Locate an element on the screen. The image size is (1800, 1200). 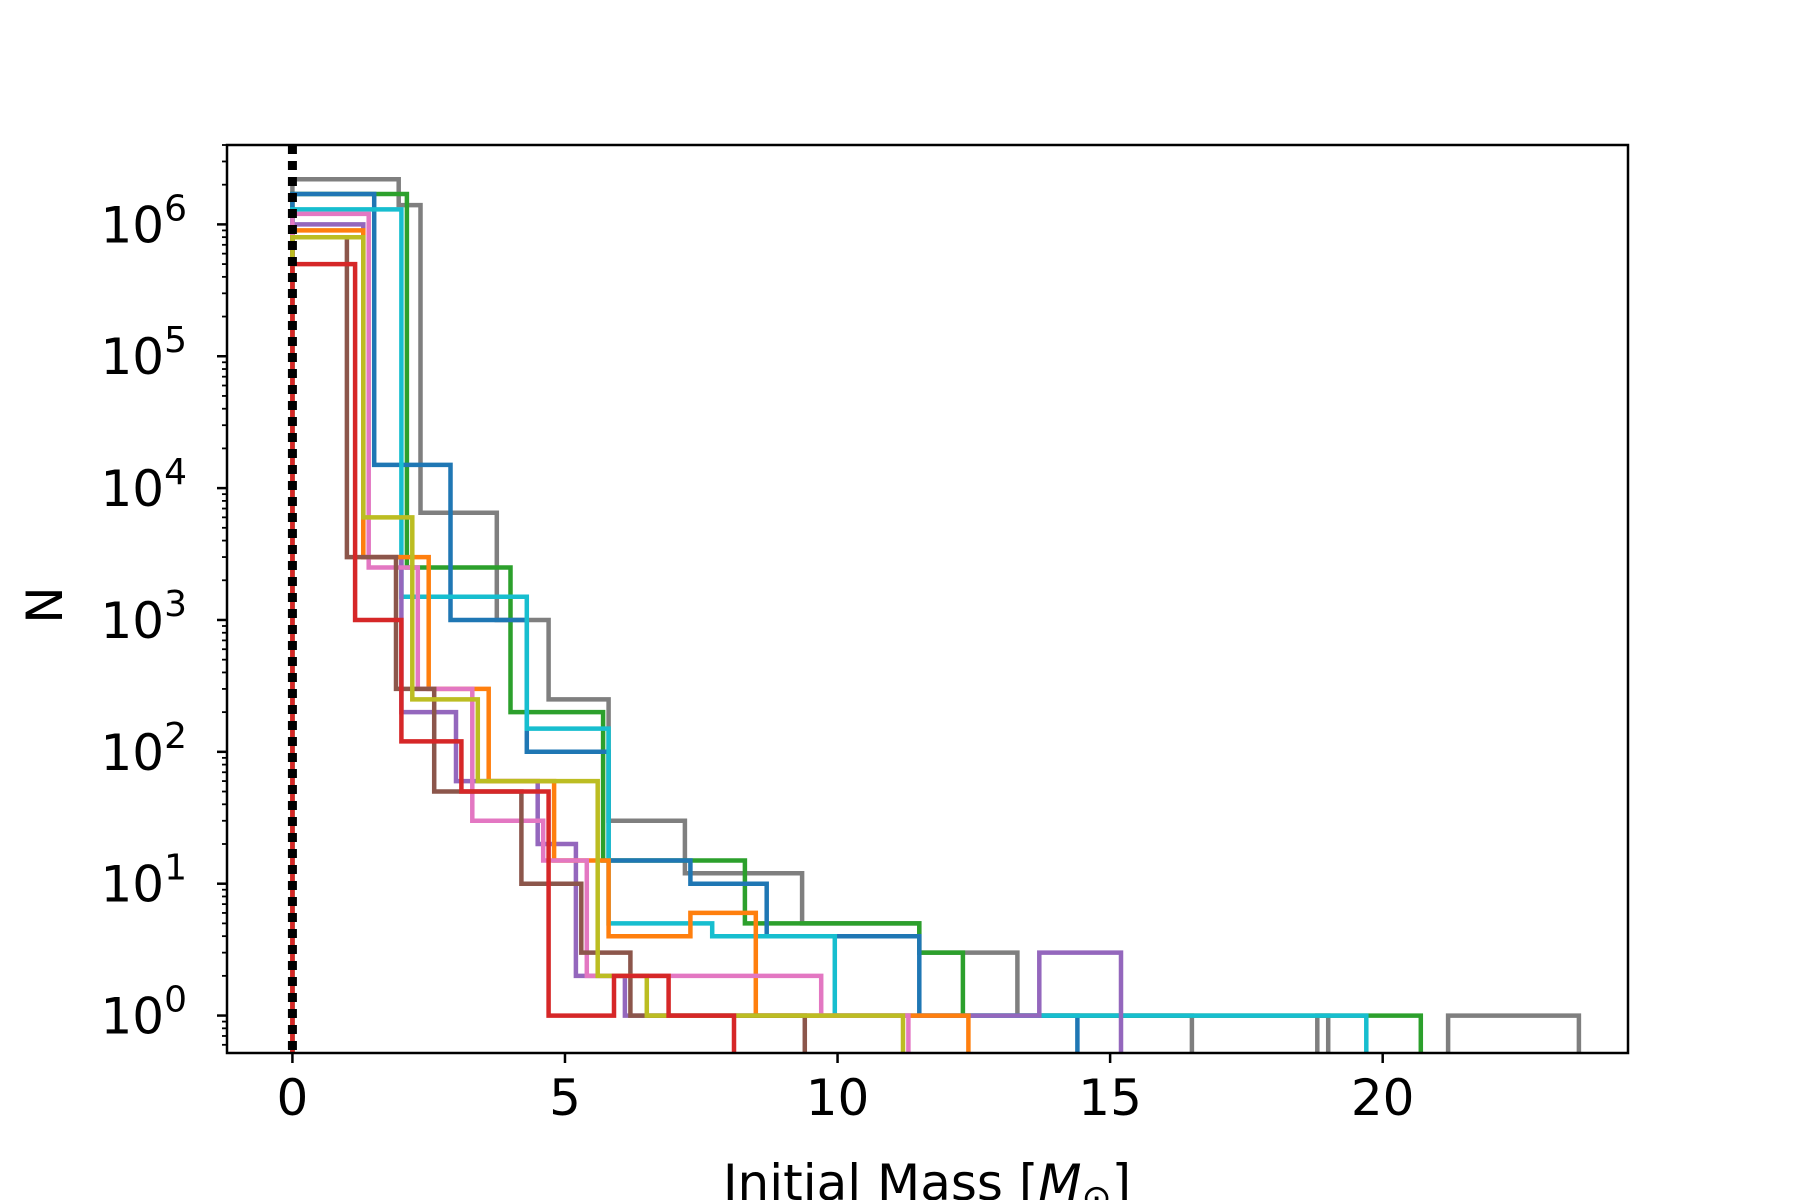
x-axis-ticks: 0 5 10 15 20 is located at coordinates (846, 1090).